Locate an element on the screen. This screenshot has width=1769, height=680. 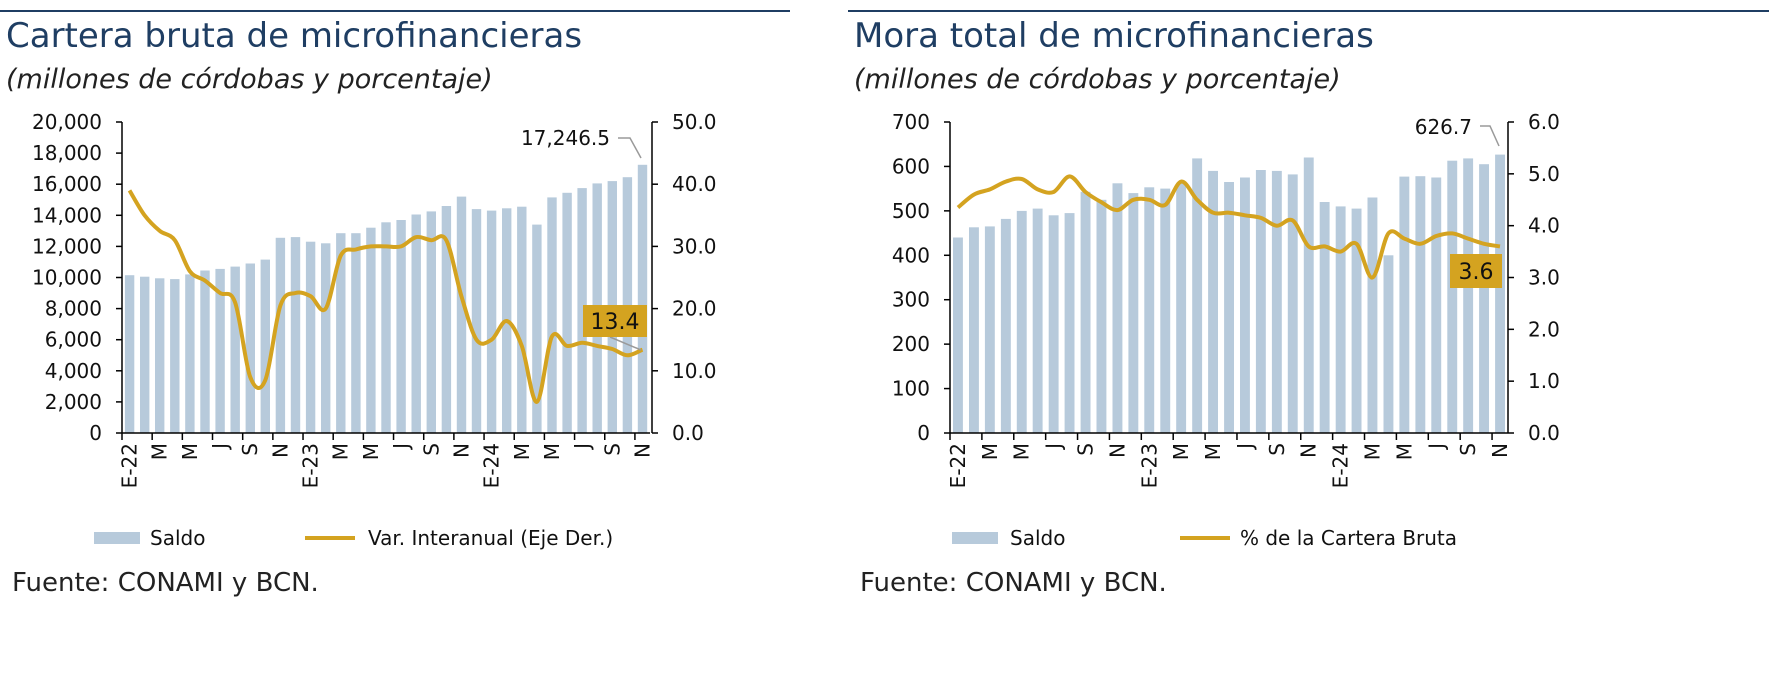
left-tick-label: 10,000 is located at coordinates (67, 278).